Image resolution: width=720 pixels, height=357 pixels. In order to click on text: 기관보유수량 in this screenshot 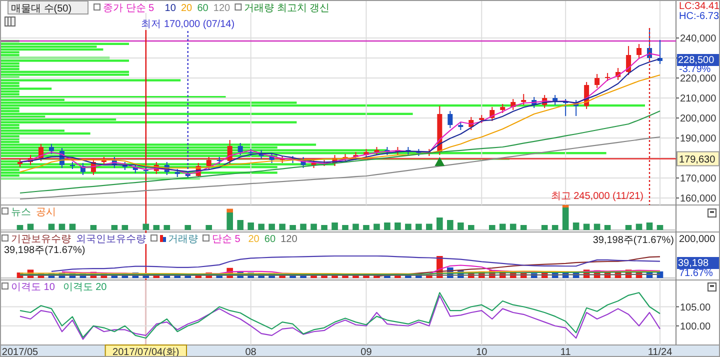, I will do `click(41, 239)`.